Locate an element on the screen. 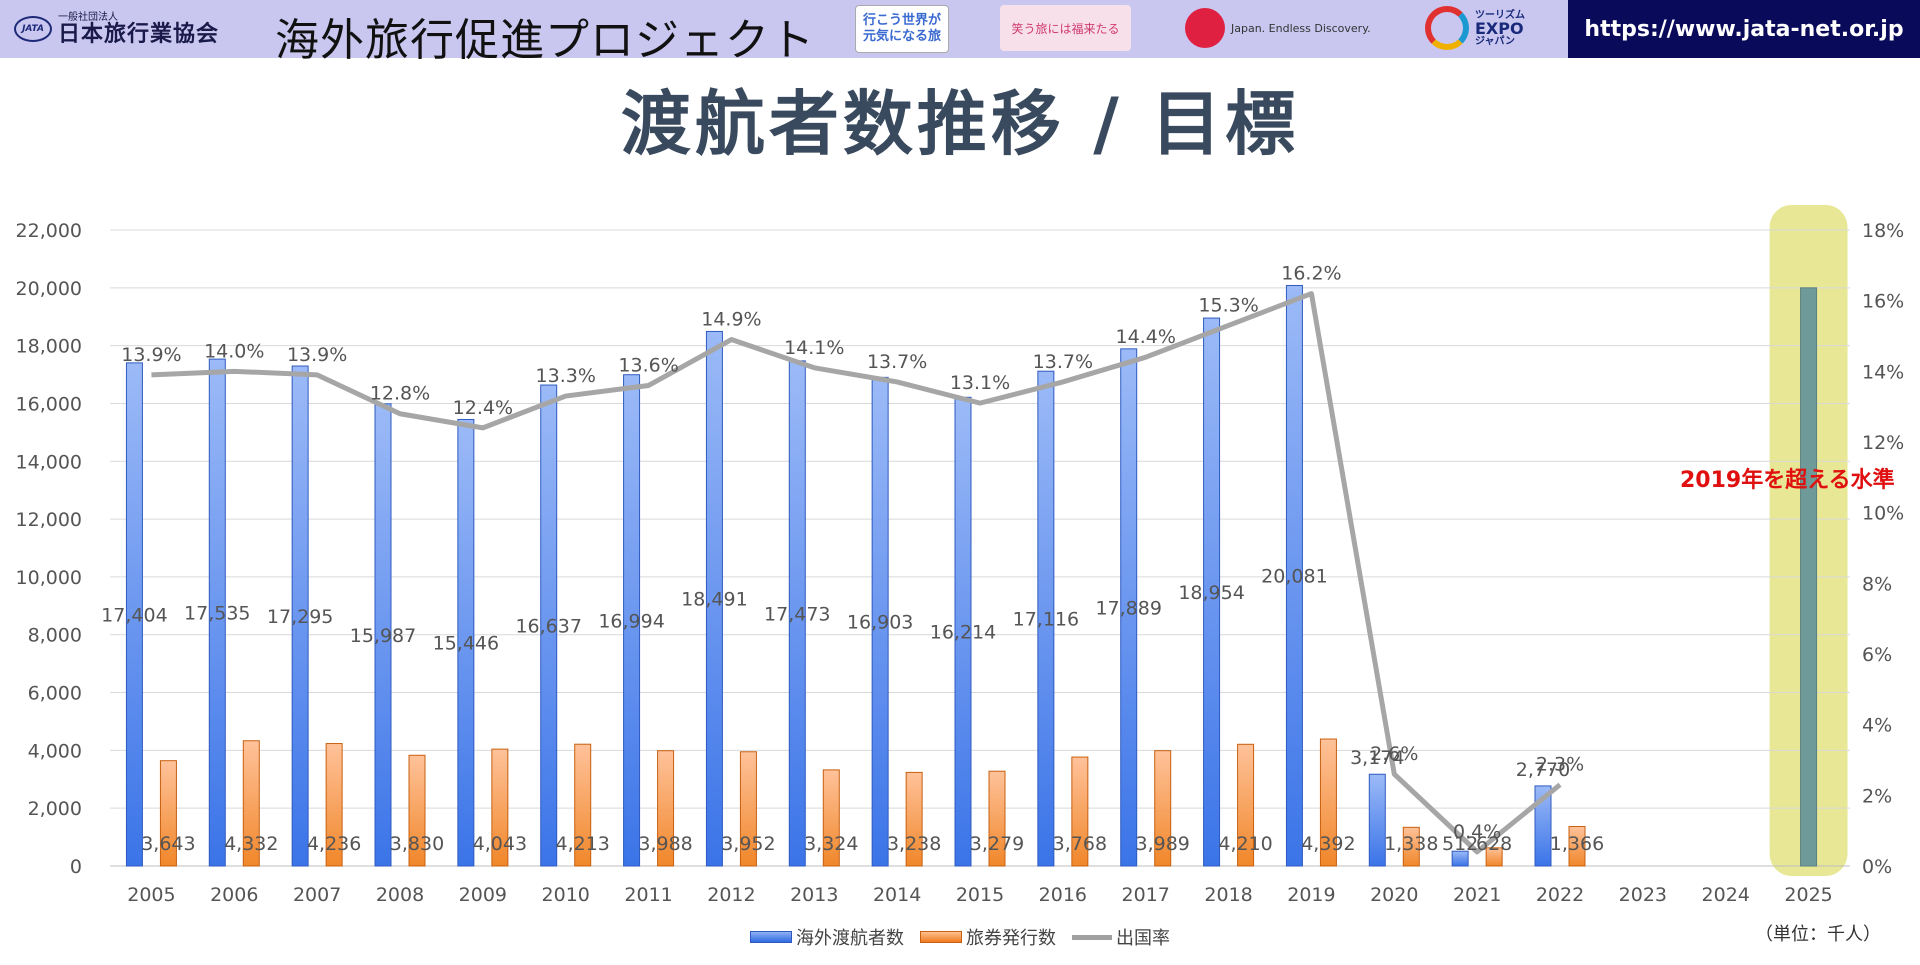  rate-data-label: 14.9% is located at coordinates (731, 320).